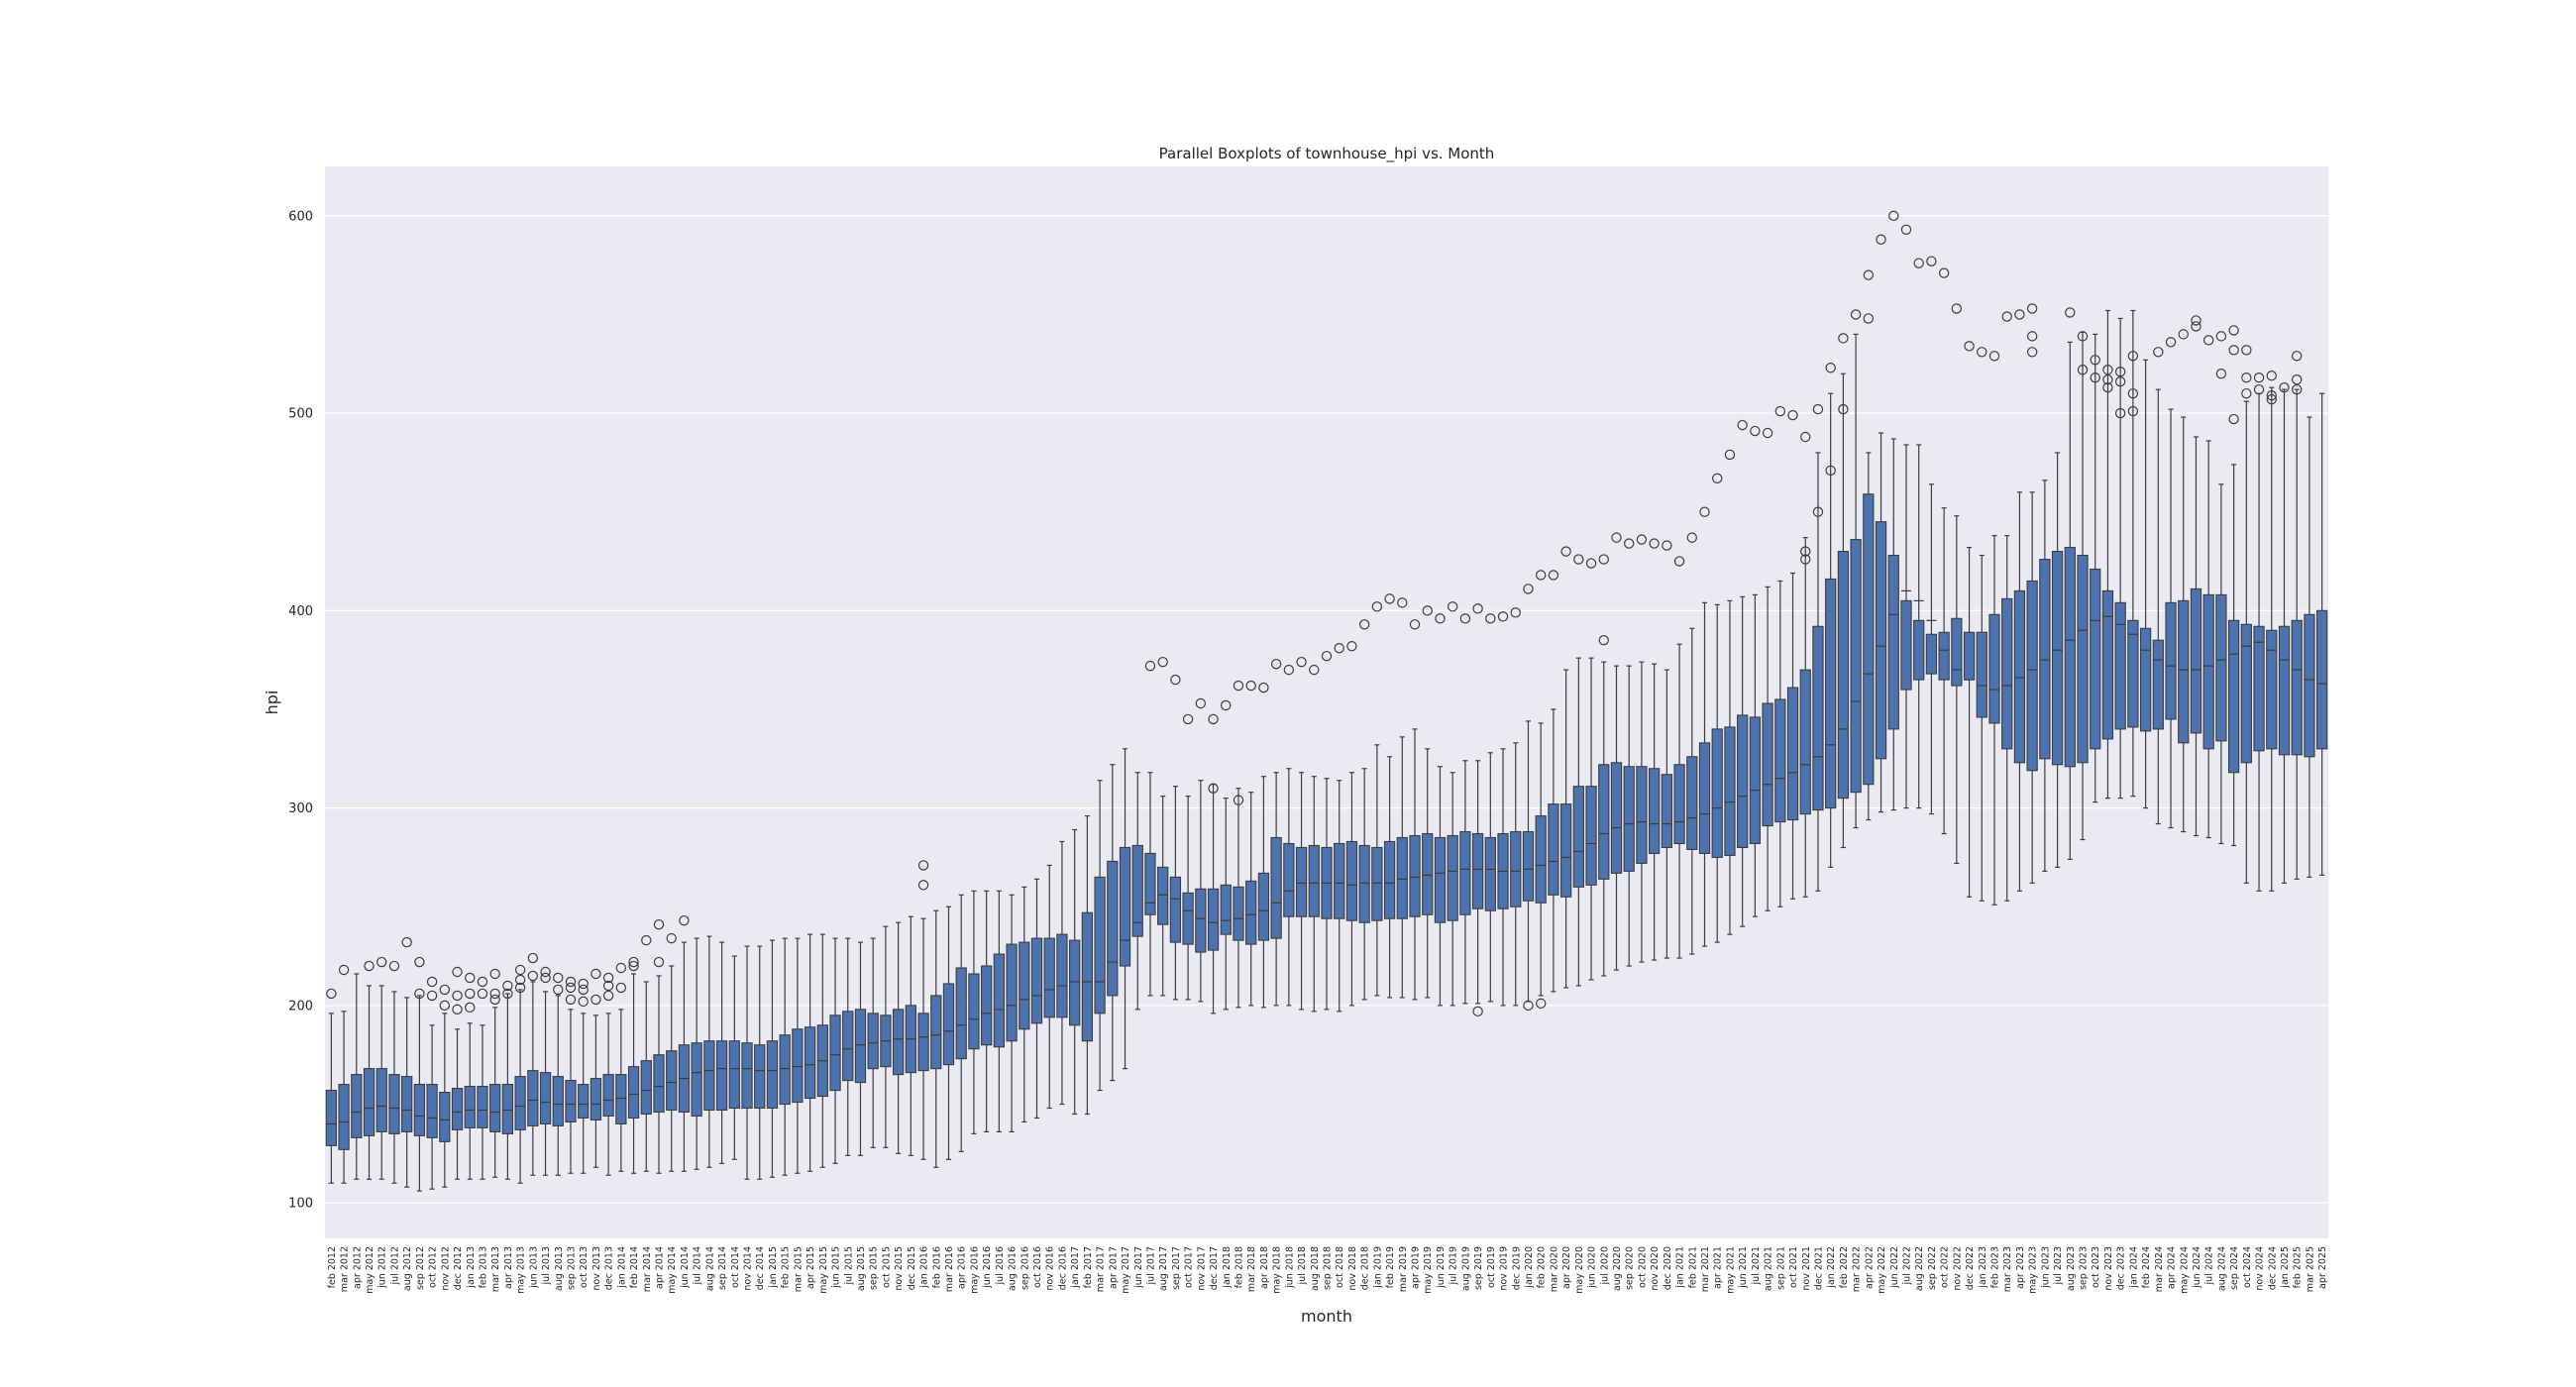 Image resolution: width=2576 pixels, height=1387 pixels. I want to click on x-tick-label: apr 2019, so click(1416, 1267).